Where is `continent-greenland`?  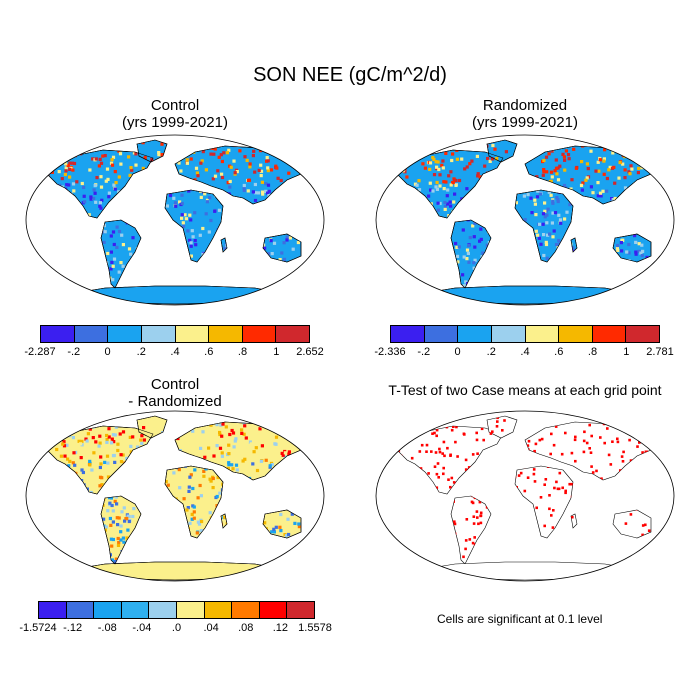 continent-greenland is located at coordinates (502, 427).